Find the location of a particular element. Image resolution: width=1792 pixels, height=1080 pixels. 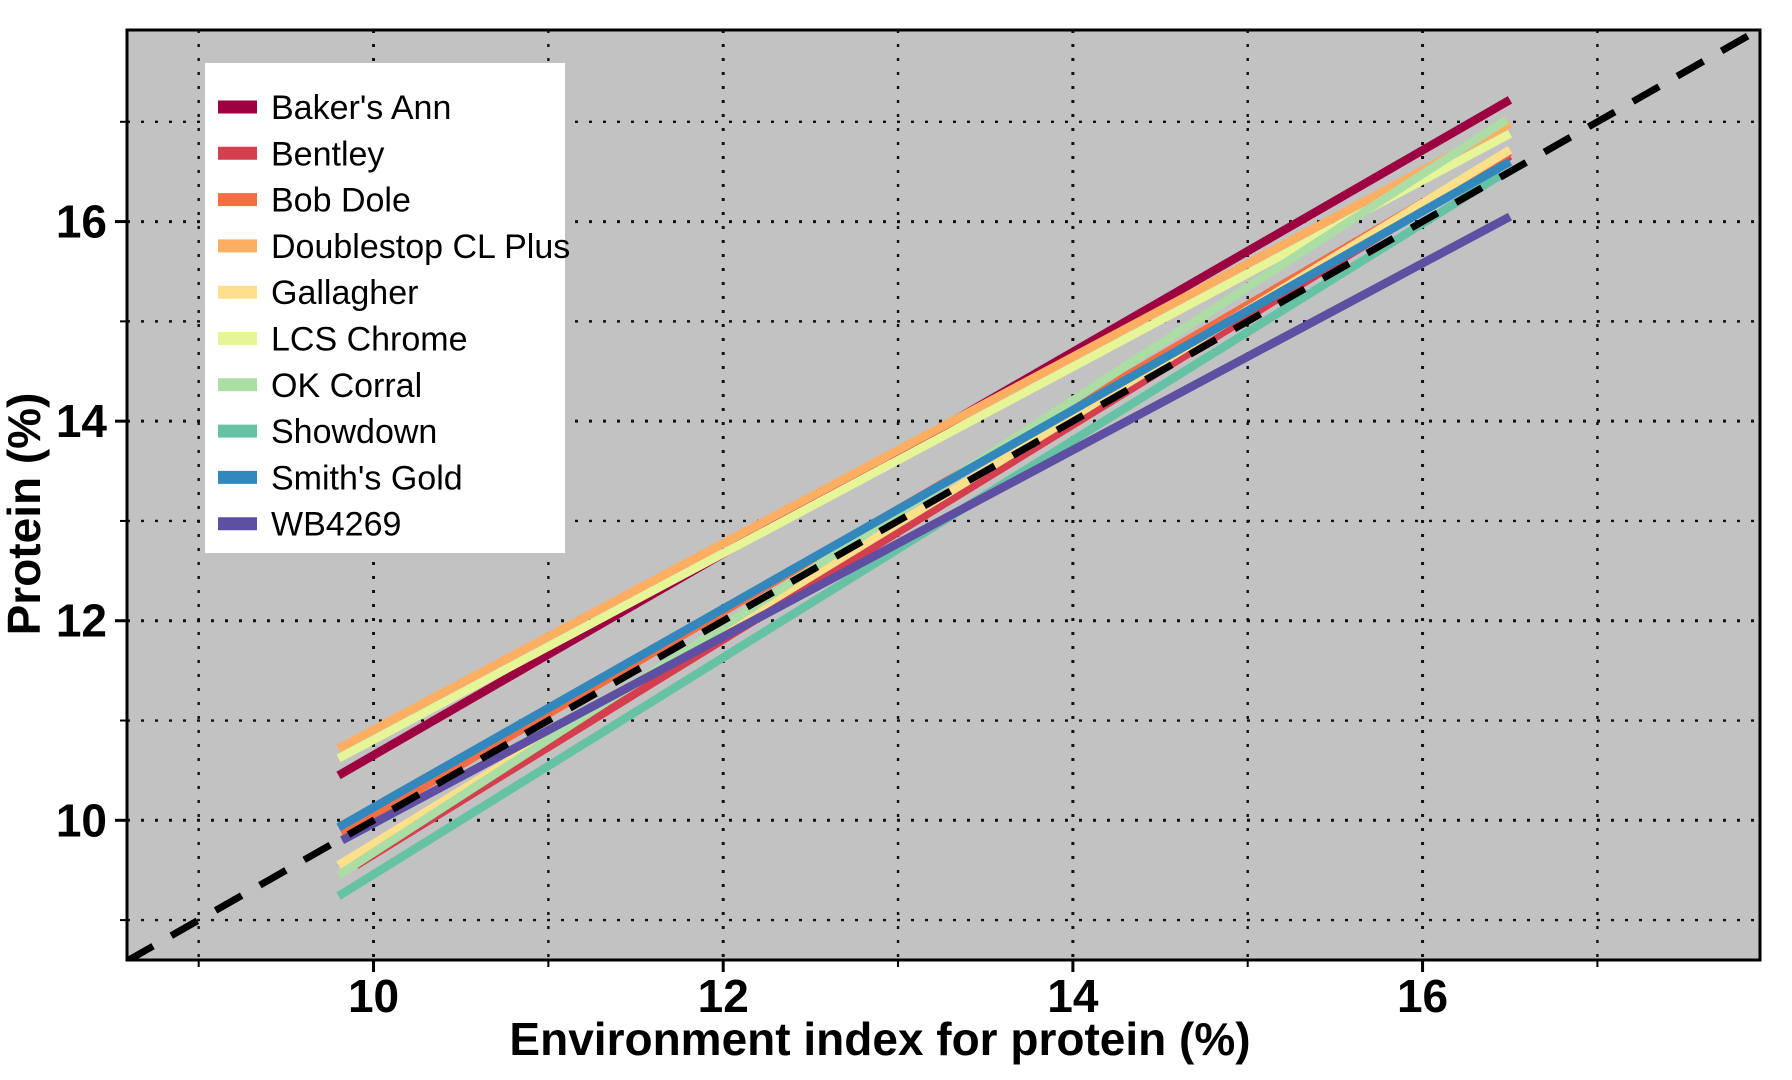

legend-box is located at coordinates (385, 308).